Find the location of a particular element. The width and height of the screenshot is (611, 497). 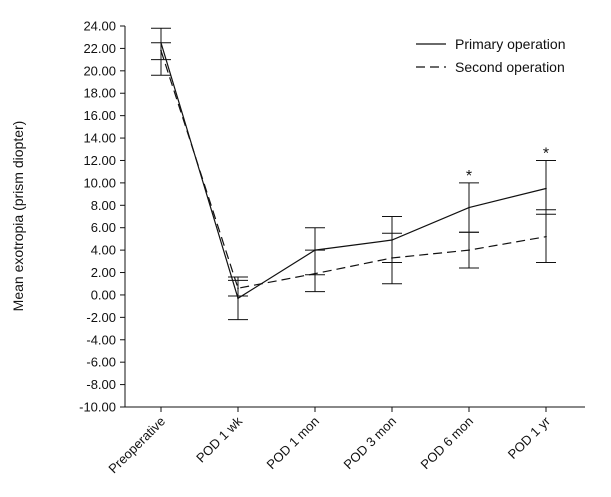

y-tick-label: 14.00 is located at coordinates (99, 138).